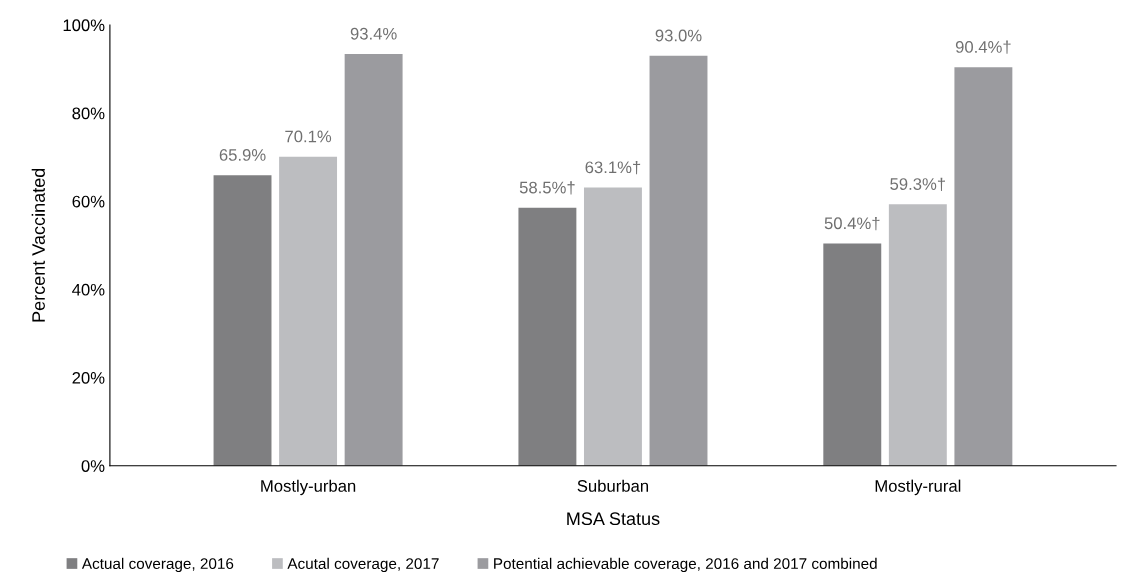 The image size is (1133, 580). Describe the element at coordinates (88, 377) in the screenshot. I see `y-tick-label: 20%` at that location.